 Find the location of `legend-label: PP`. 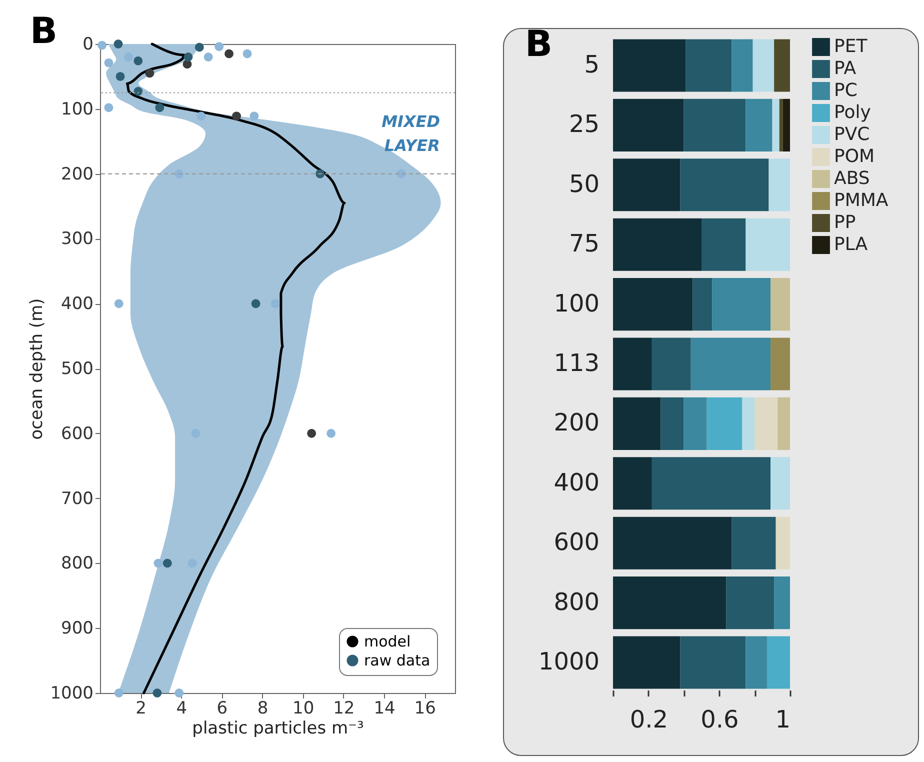

legend-label: PP is located at coordinates (845, 222).